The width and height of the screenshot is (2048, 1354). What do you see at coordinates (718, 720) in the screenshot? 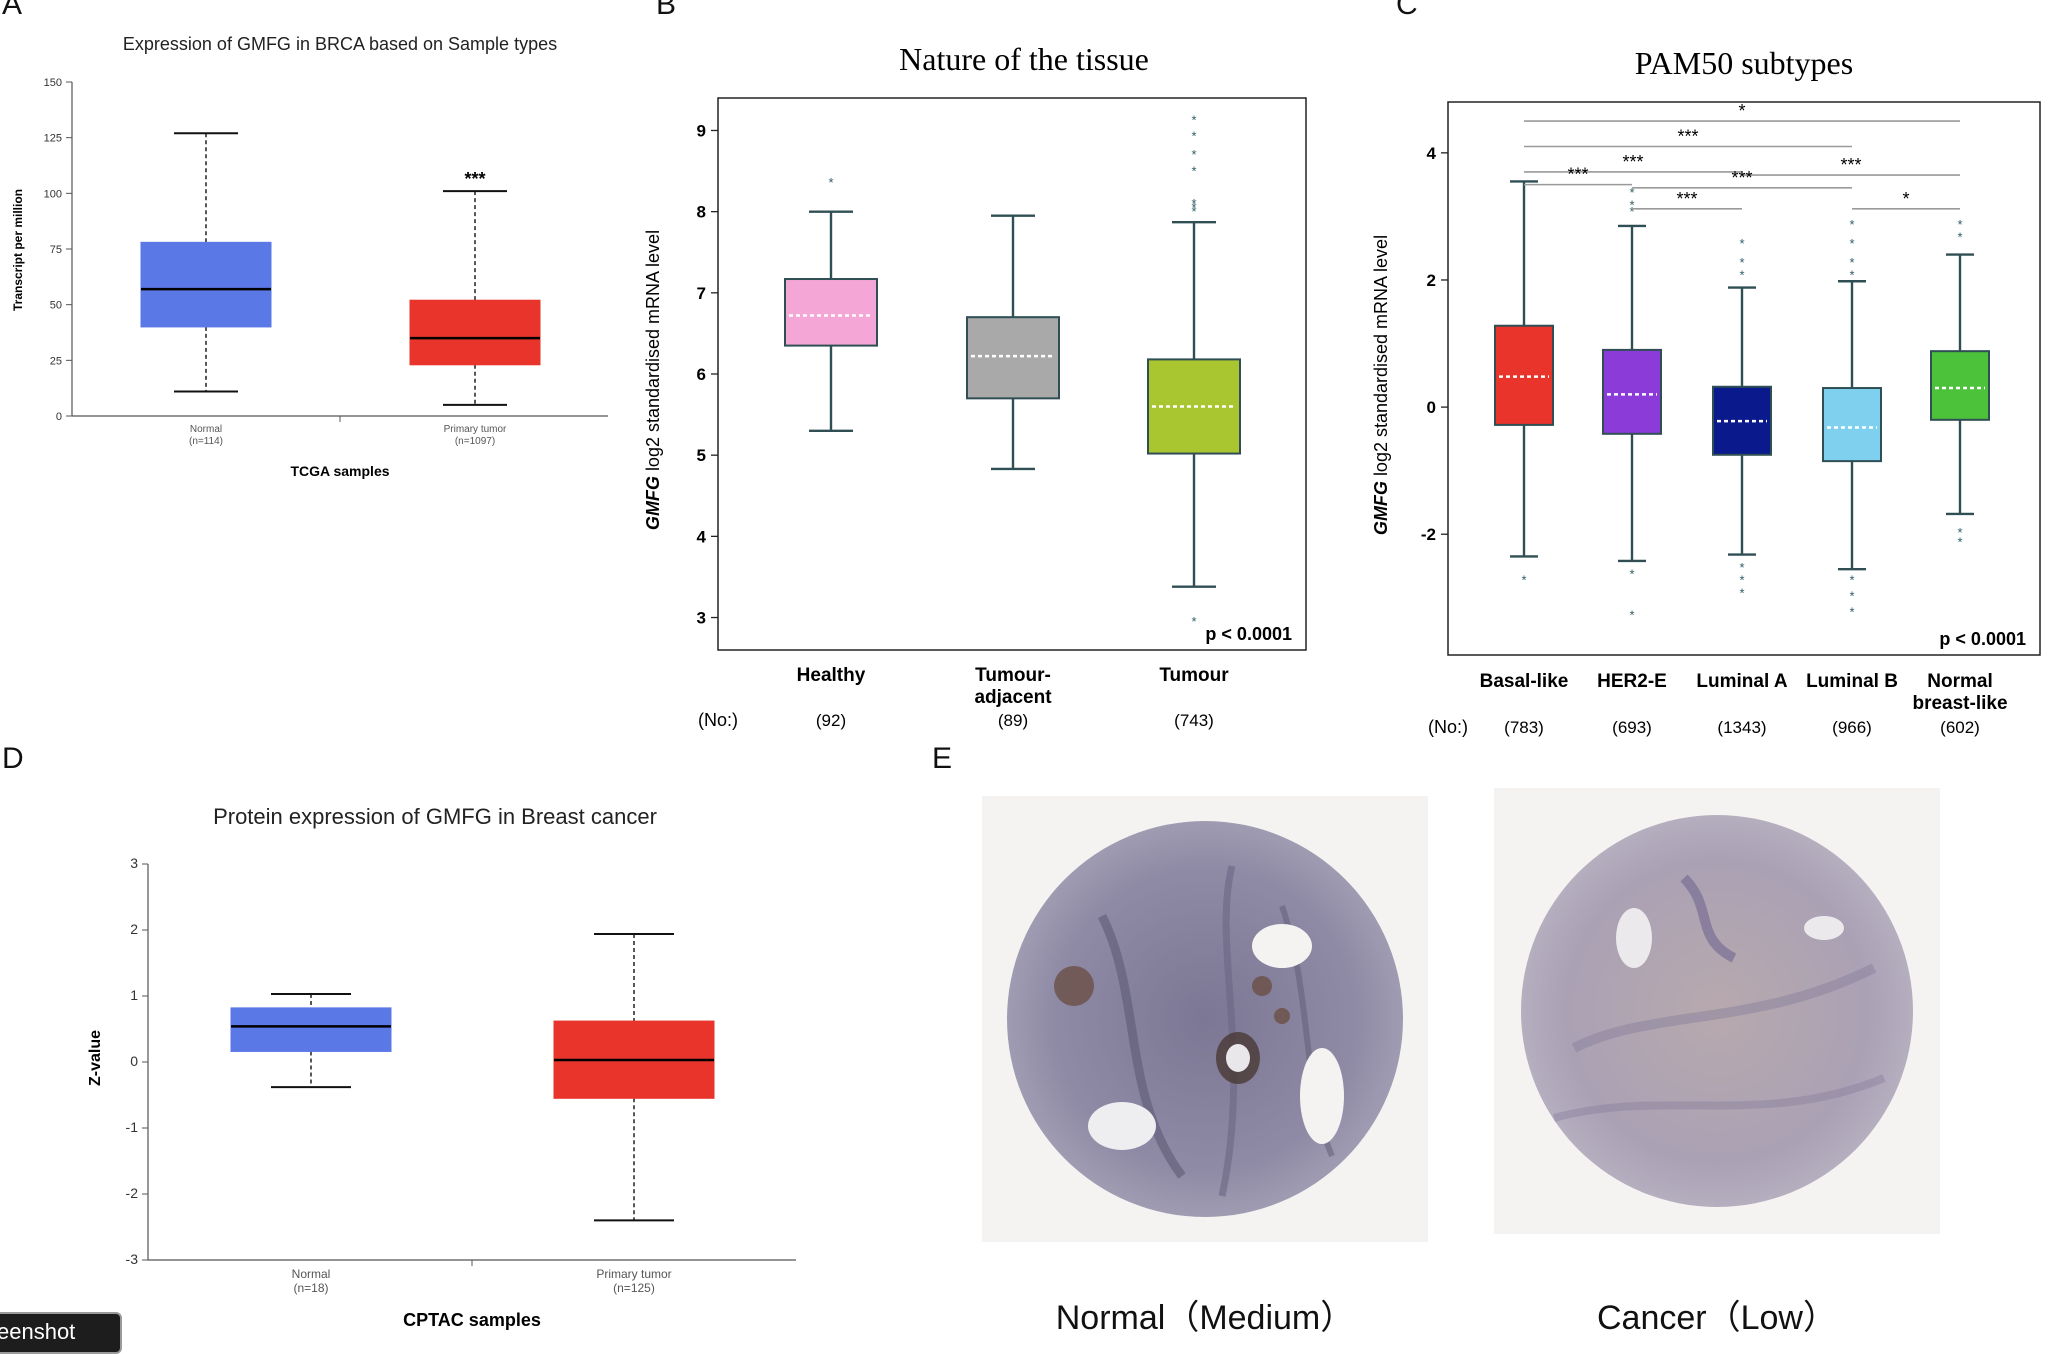
I see `chart-b-count-label: (No:)` at bounding box center [718, 720].